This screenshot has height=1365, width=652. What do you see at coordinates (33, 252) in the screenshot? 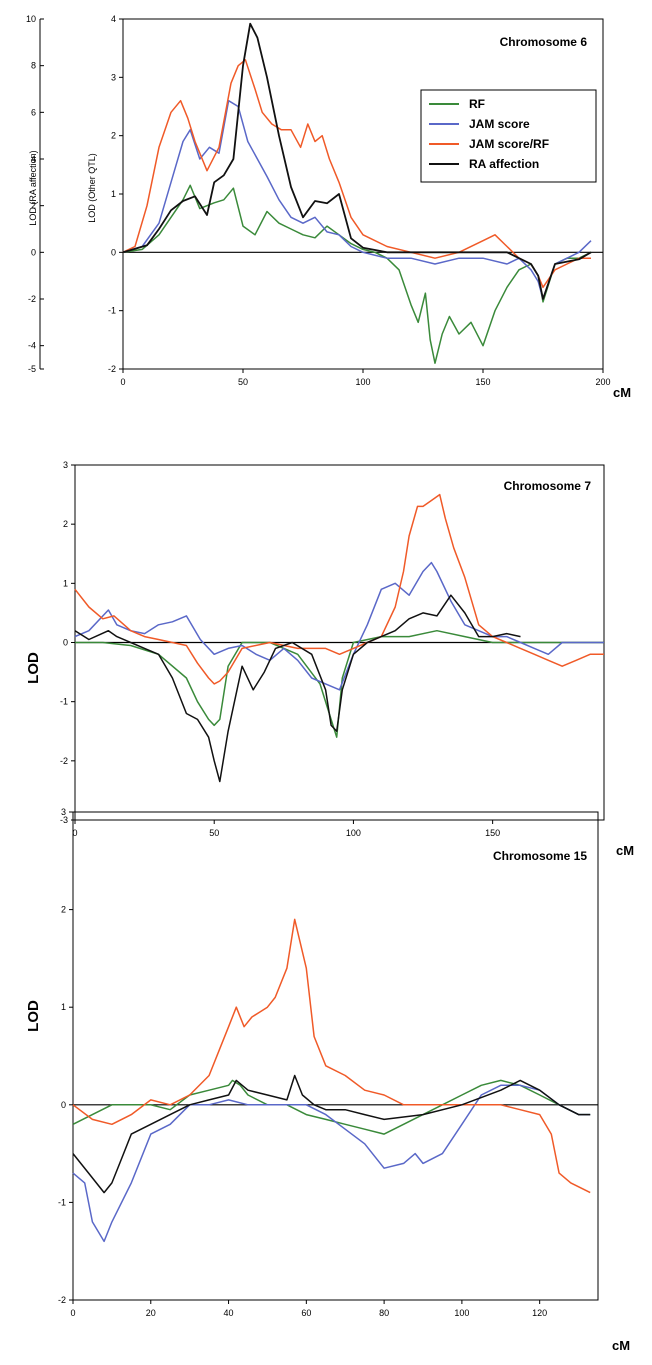
I see `y2-tick-label: 0` at bounding box center [33, 252].